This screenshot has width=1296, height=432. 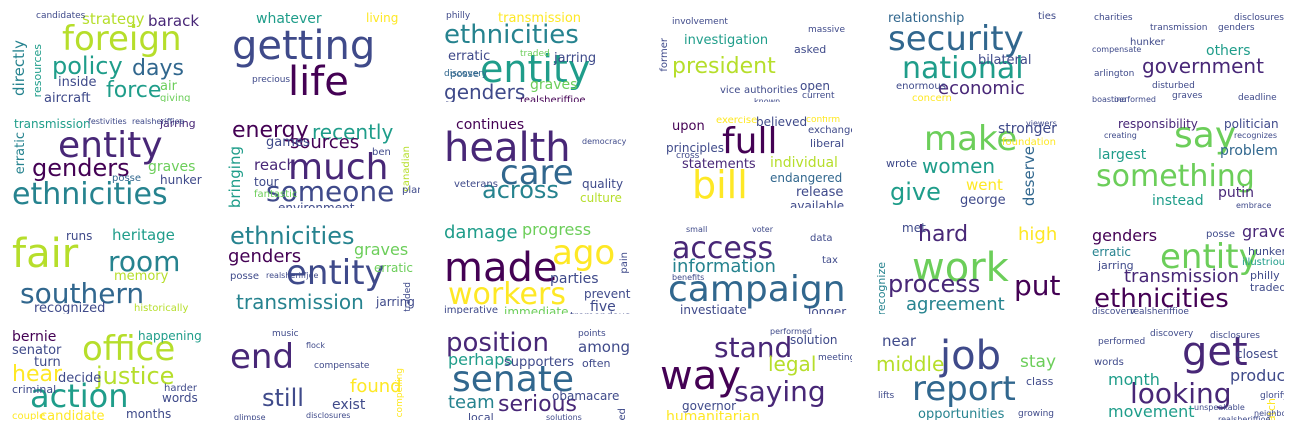 What do you see at coordinates (586, 396) in the screenshot?
I see `cloud-word: obamacare` at bounding box center [586, 396].